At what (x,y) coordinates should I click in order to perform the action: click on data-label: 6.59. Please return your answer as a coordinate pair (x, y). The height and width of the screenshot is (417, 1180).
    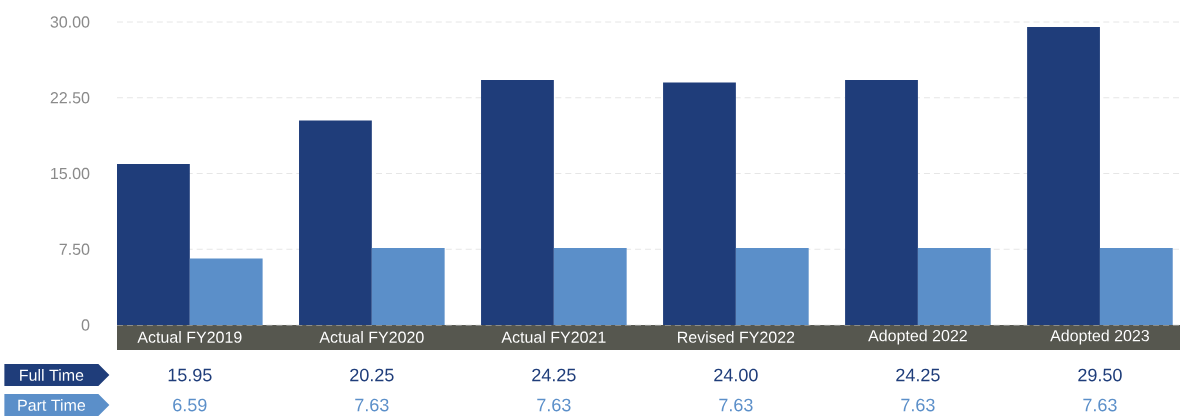
    Looking at the image, I should click on (190, 405).